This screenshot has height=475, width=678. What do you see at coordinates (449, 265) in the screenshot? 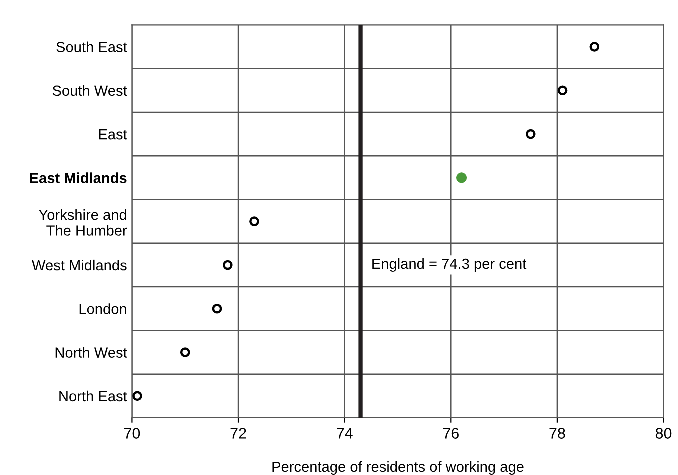
I see `ref-line-label: England = 74.3 per cent` at bounding box center [449, 265].